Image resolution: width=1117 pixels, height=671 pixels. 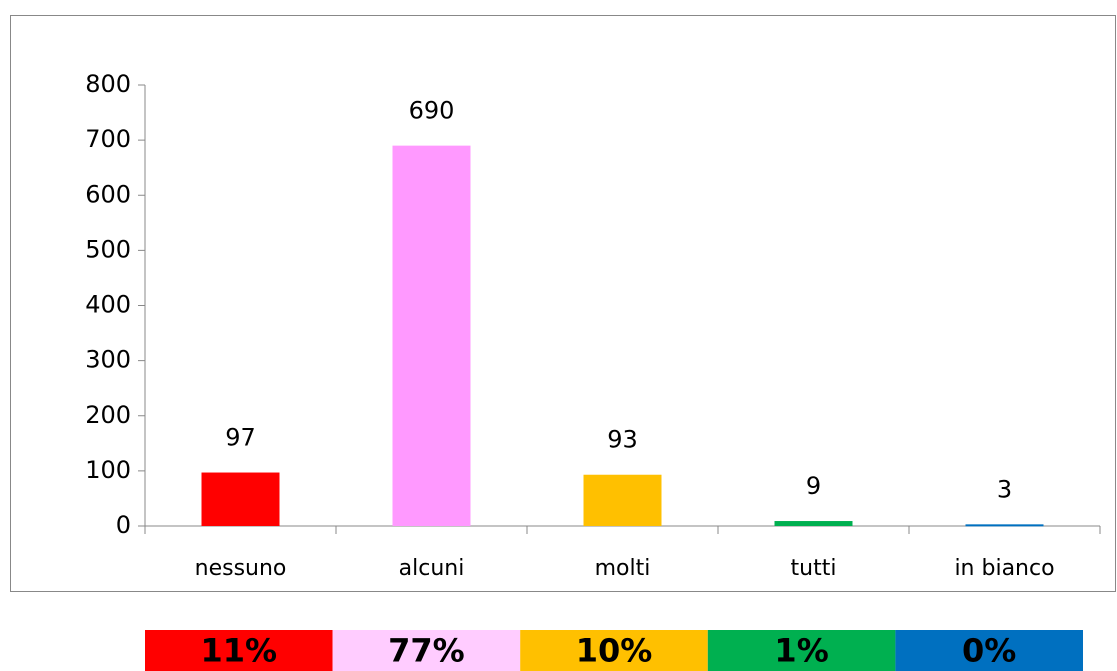 What do you see at coordinates (108, 415) in the screenshot?
I see `y-tick-label: 200` at bounding box center [108, 415].